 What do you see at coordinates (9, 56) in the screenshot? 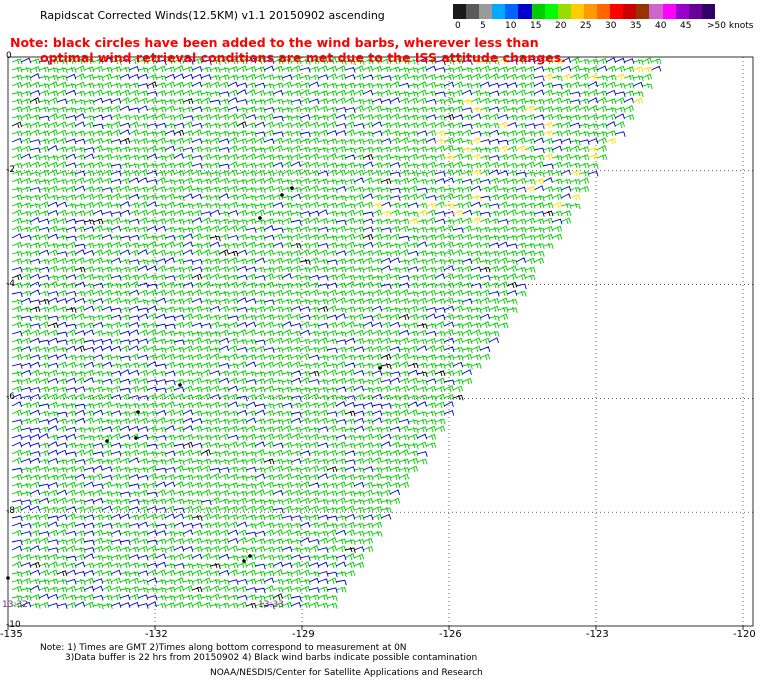
I see `latitude-tick-label: 0` at bounding box center [9, 56].